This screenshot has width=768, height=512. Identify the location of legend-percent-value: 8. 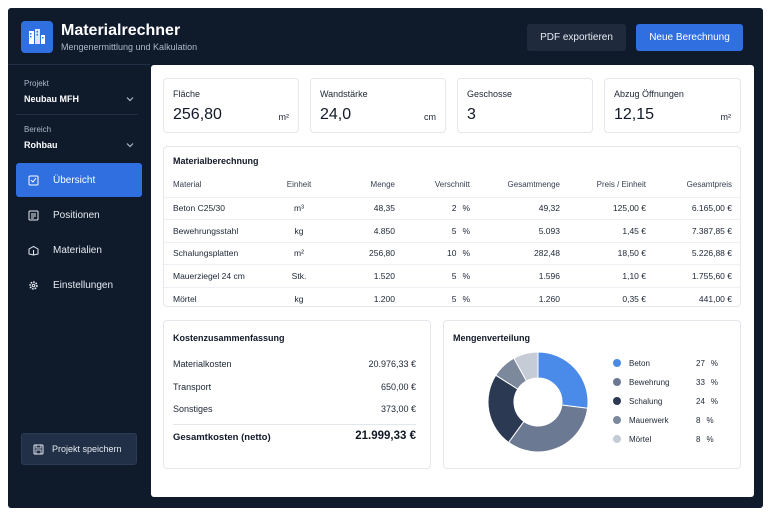
(698, 439).